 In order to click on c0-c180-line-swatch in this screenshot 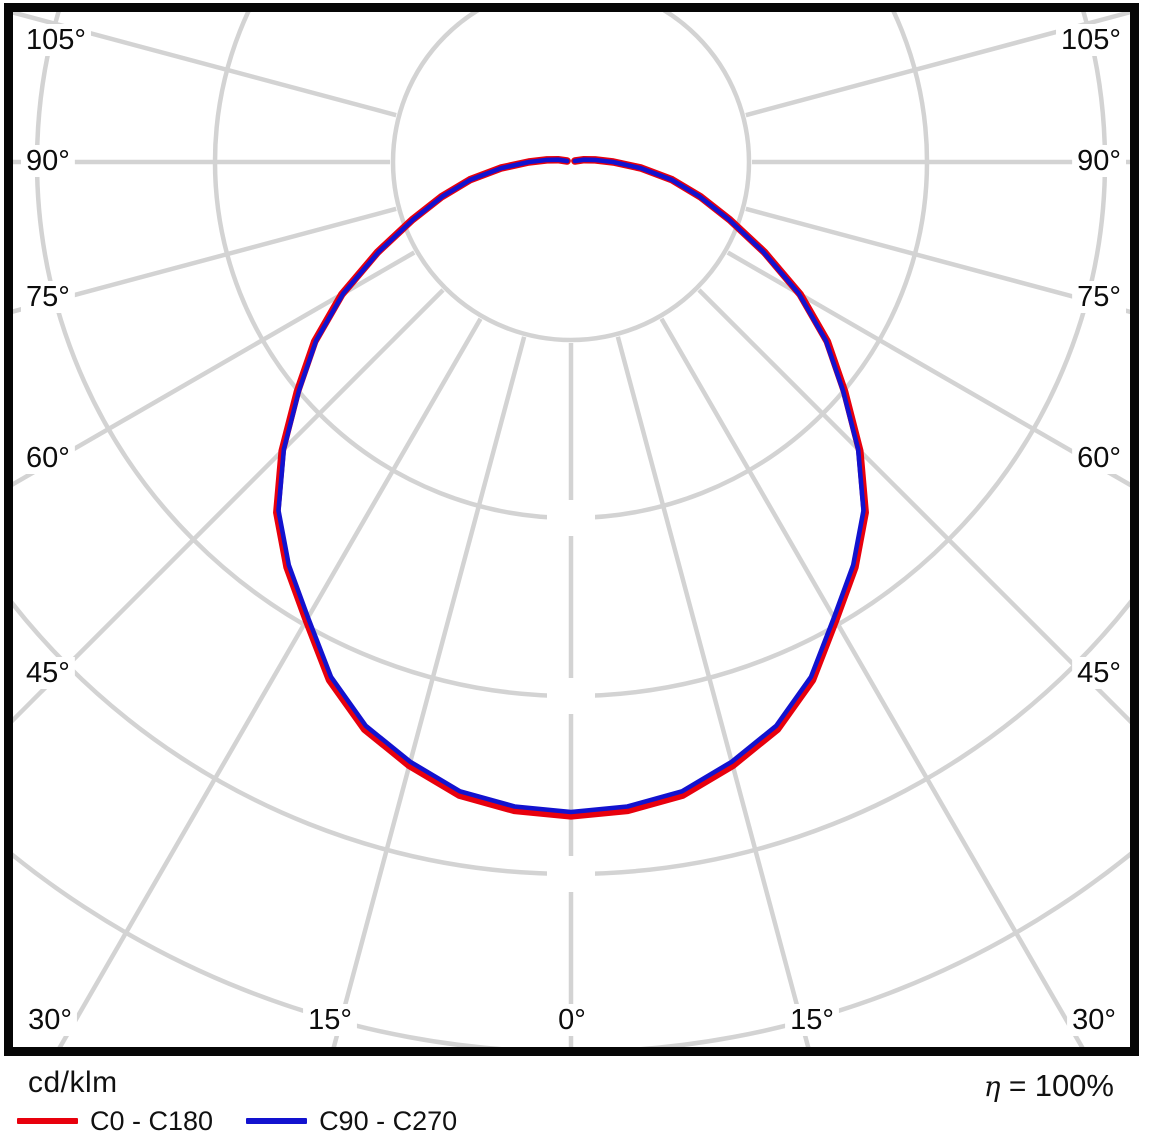, I will do `click(47, 1121)`.